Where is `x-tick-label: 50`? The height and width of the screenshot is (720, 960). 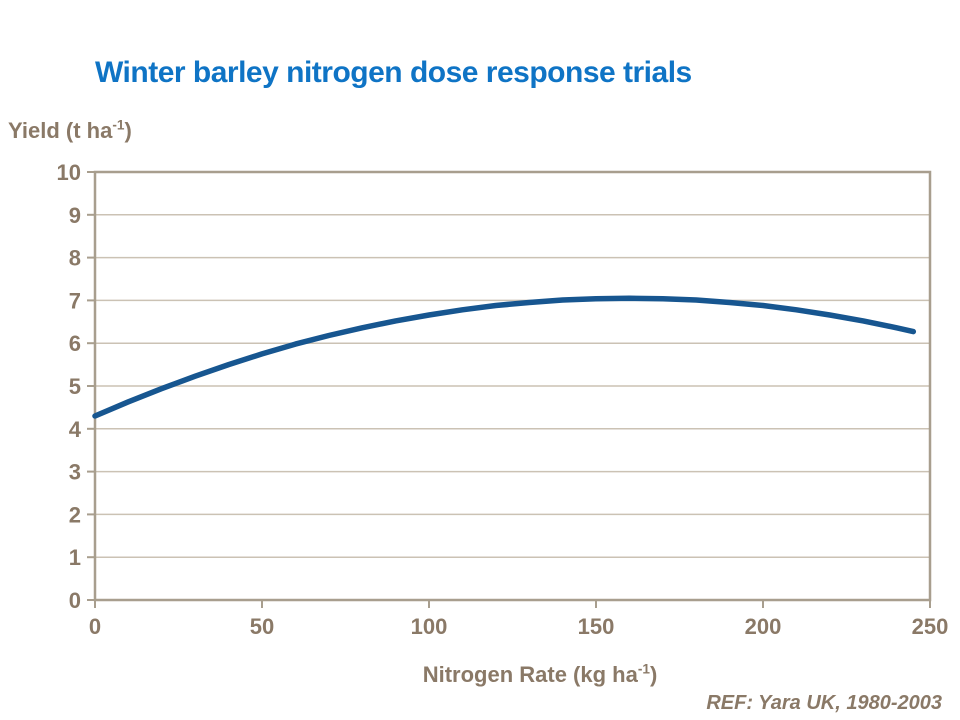 x-tick-label: 50 is located at coordinates (262, 626).